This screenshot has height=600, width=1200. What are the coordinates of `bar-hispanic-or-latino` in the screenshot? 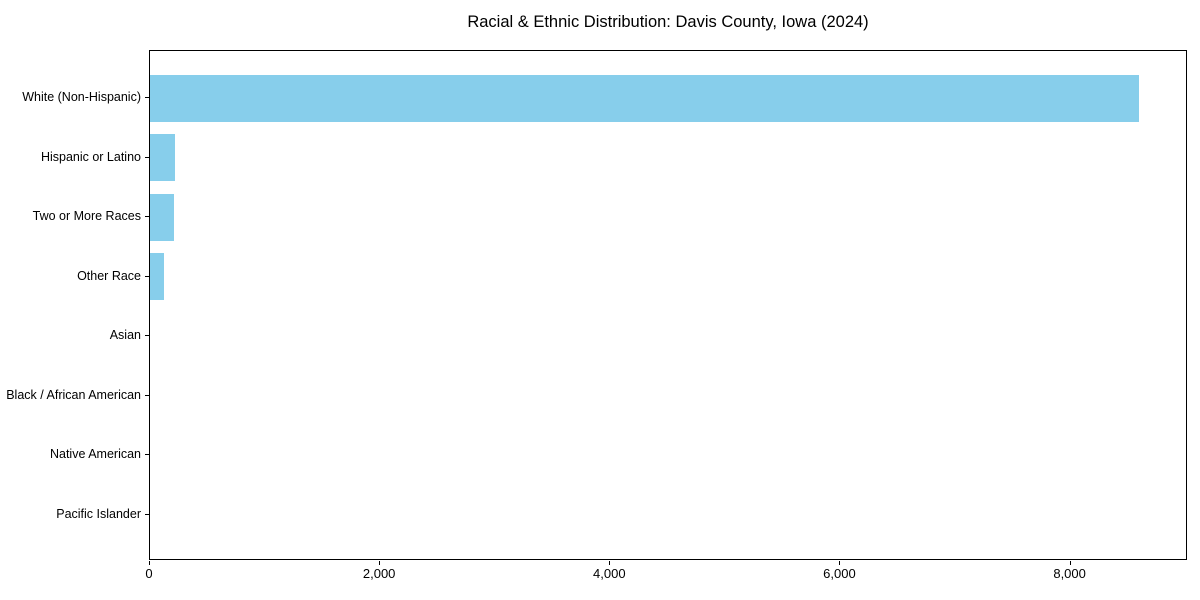 It's located at (163, 158).